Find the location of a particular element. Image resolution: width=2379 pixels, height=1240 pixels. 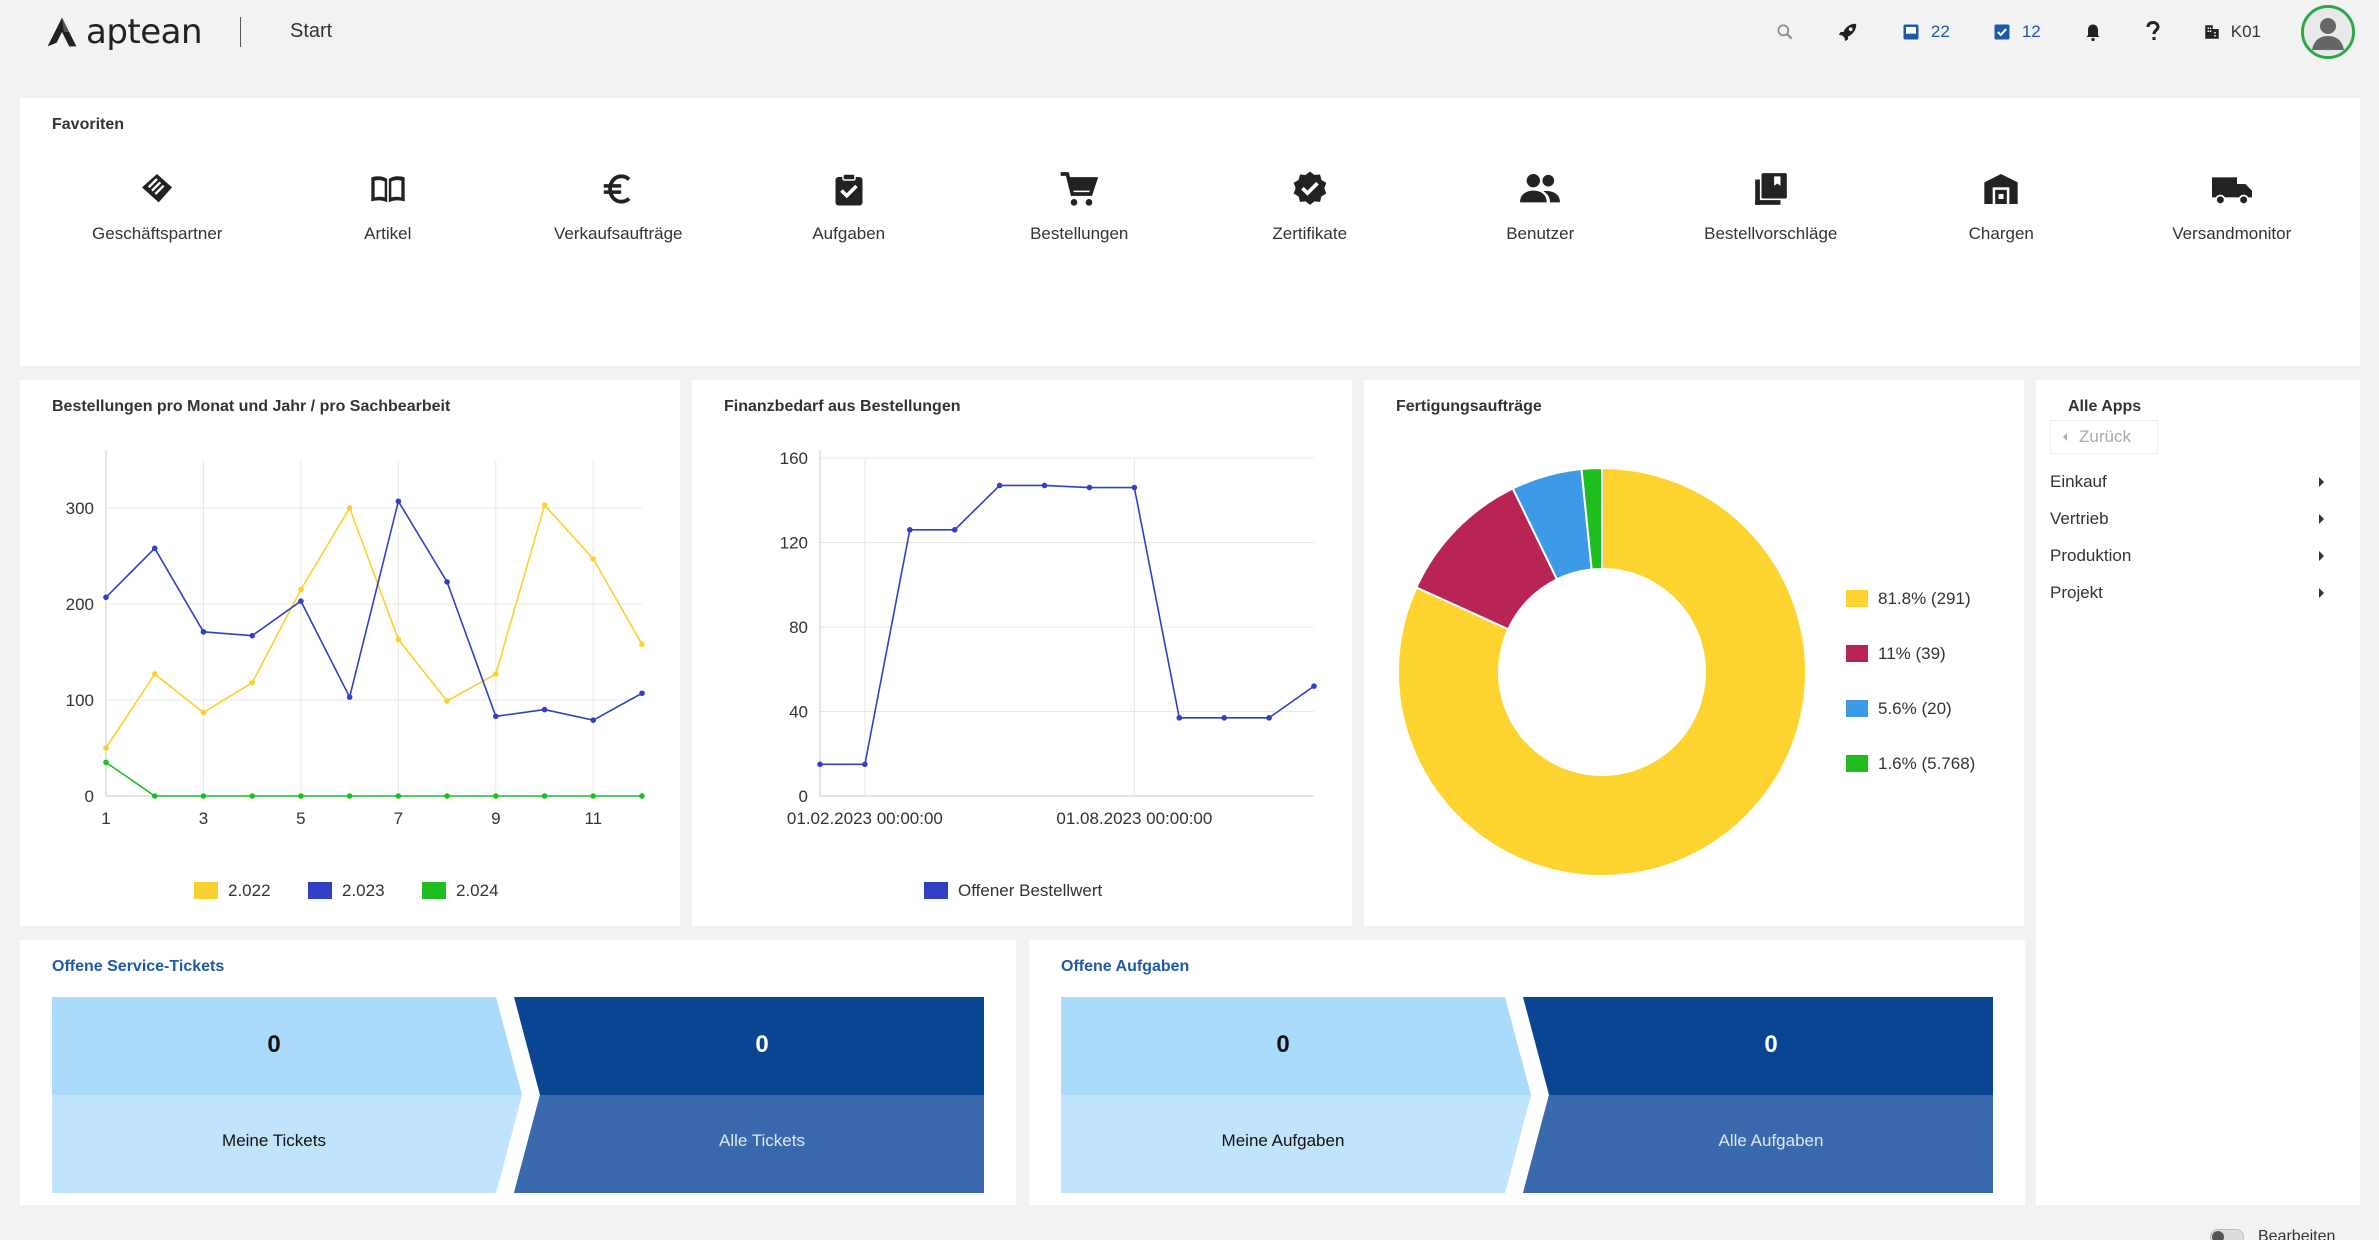

legend-label: 11% (39) is located at coordinates (1912, 653).